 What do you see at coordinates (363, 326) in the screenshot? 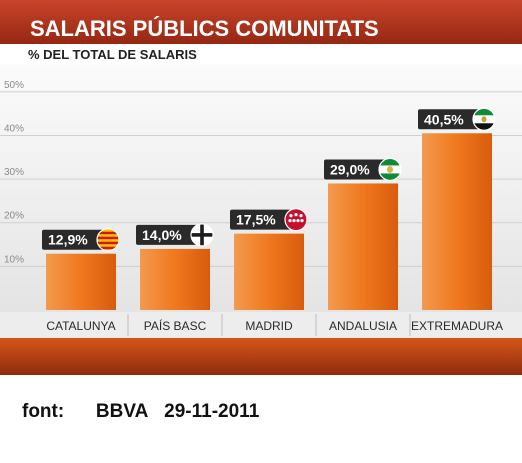
I see `category-label: ANDALUSIA` at bounding box center [363, 326].